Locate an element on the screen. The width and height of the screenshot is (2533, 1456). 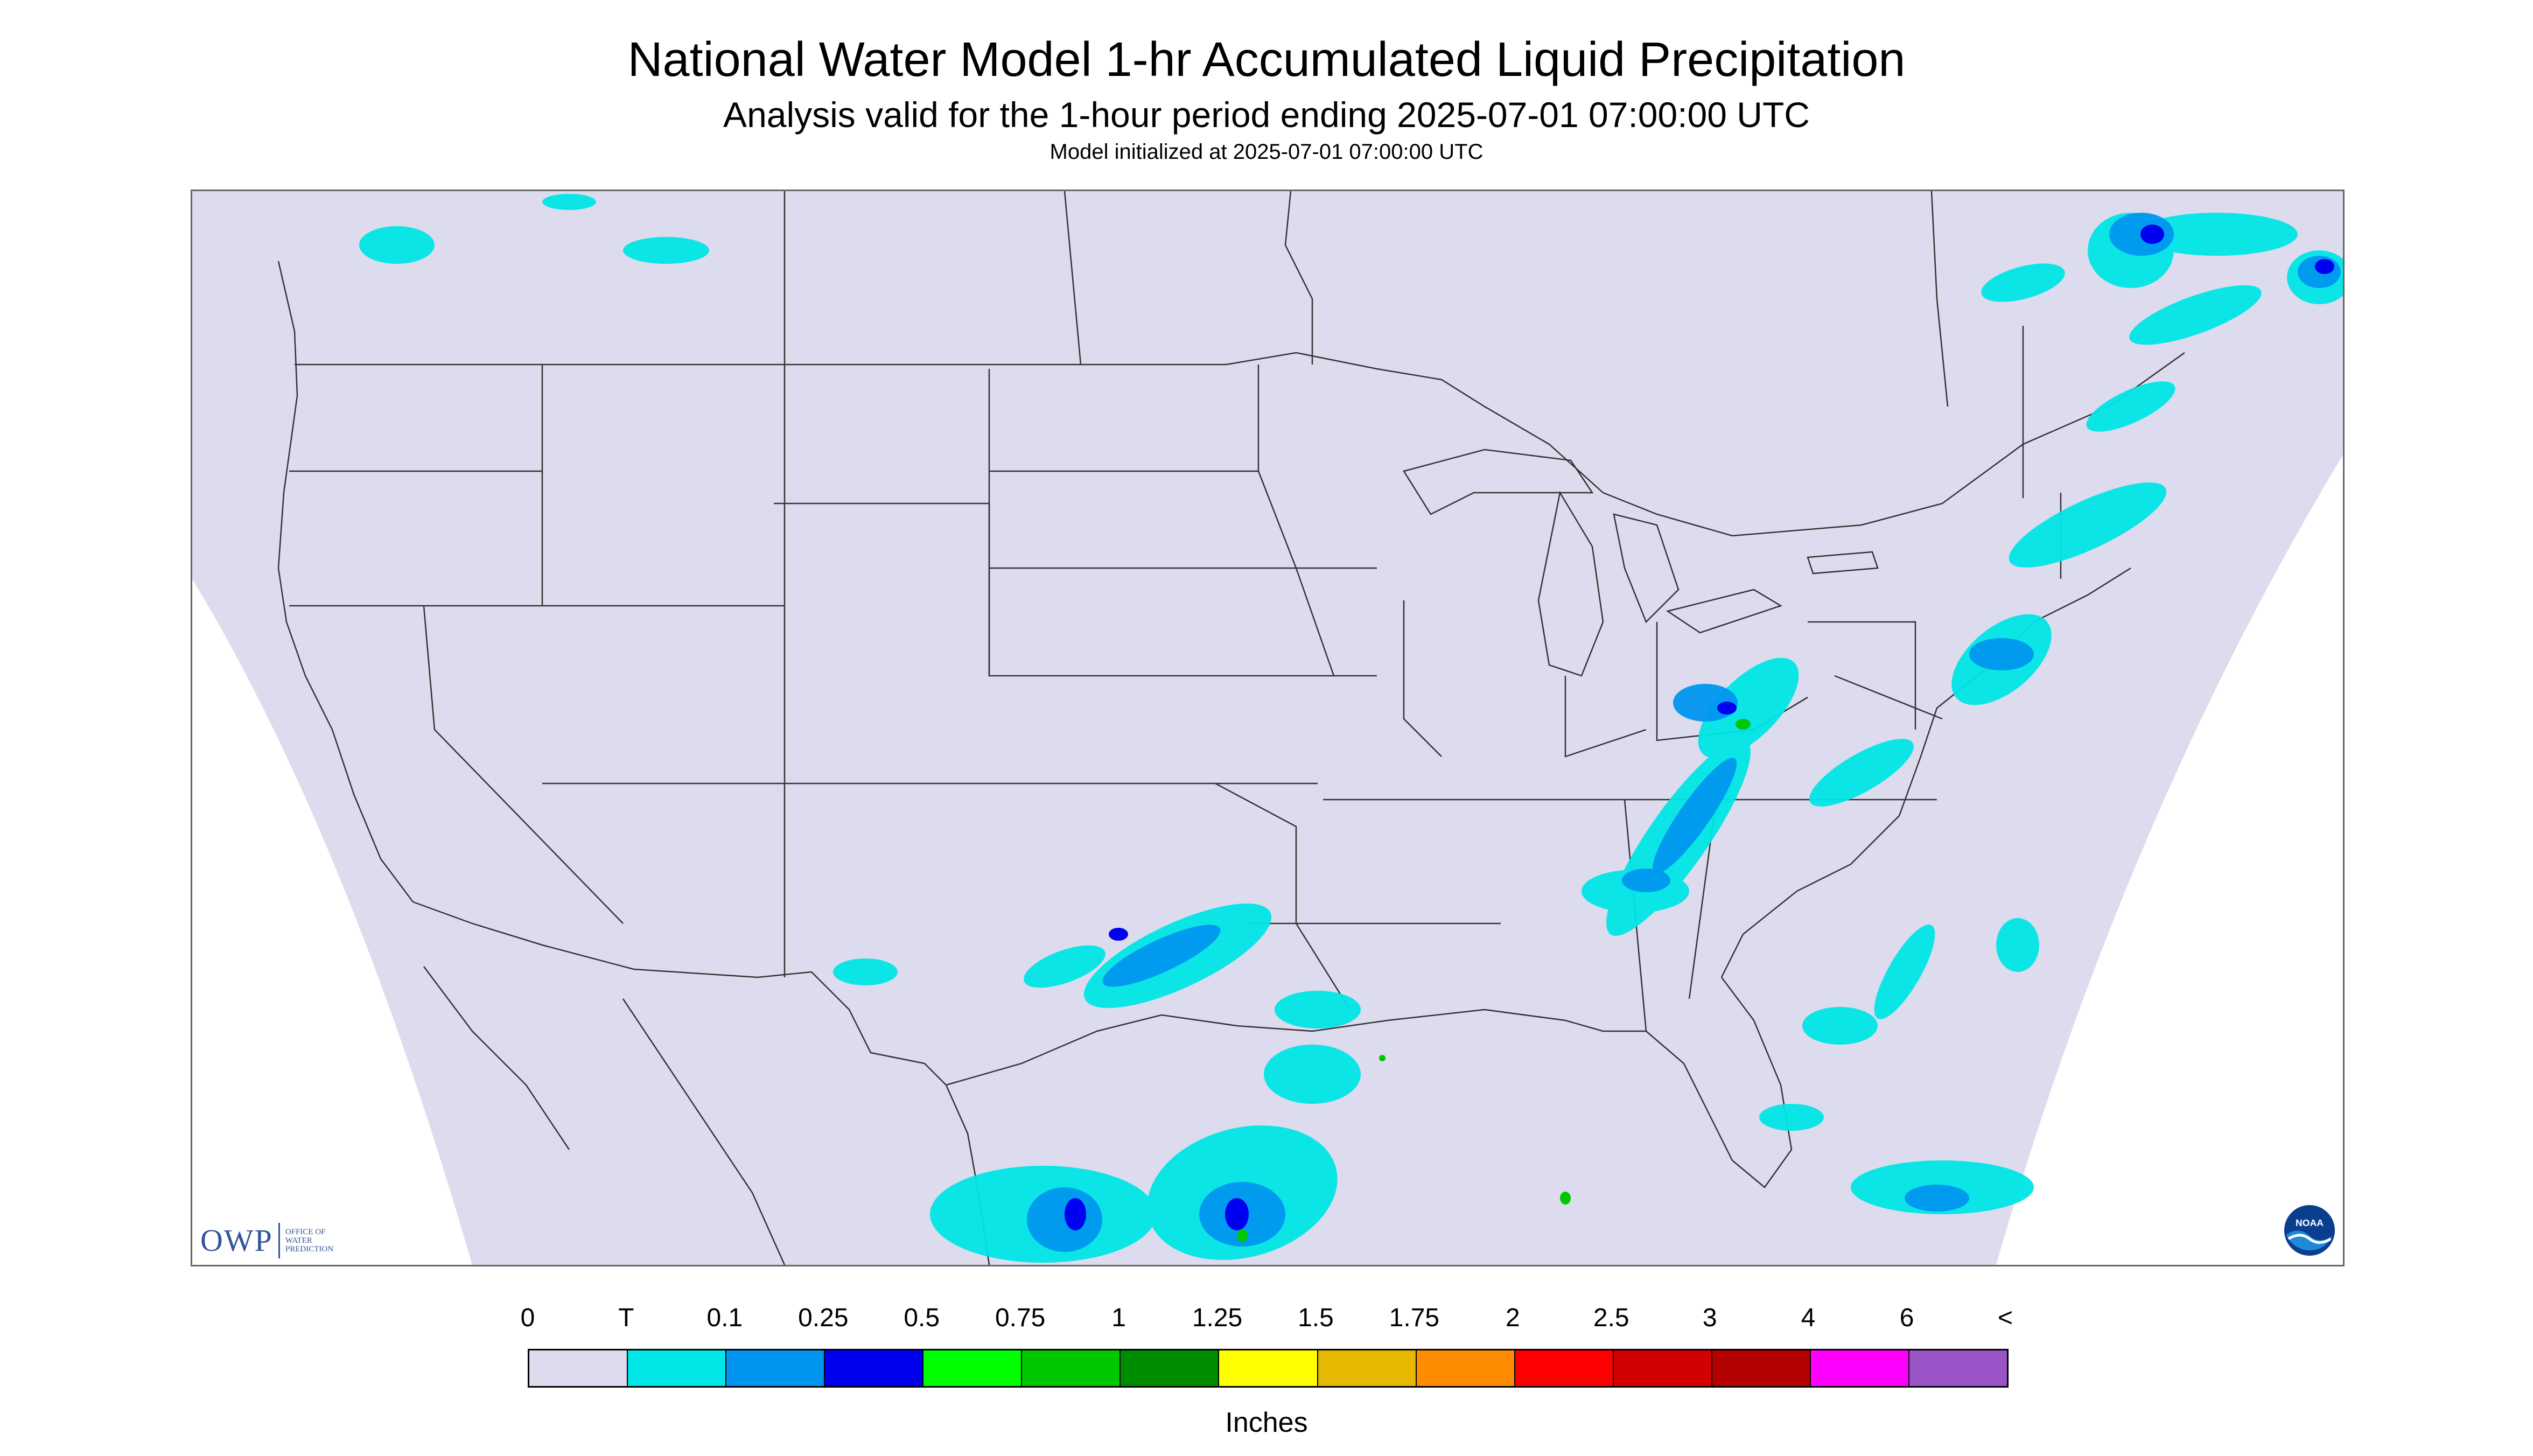
owp-logo-subtext: OFFICE OF WATER PREDICTION is located at coordinates (309, 1240).